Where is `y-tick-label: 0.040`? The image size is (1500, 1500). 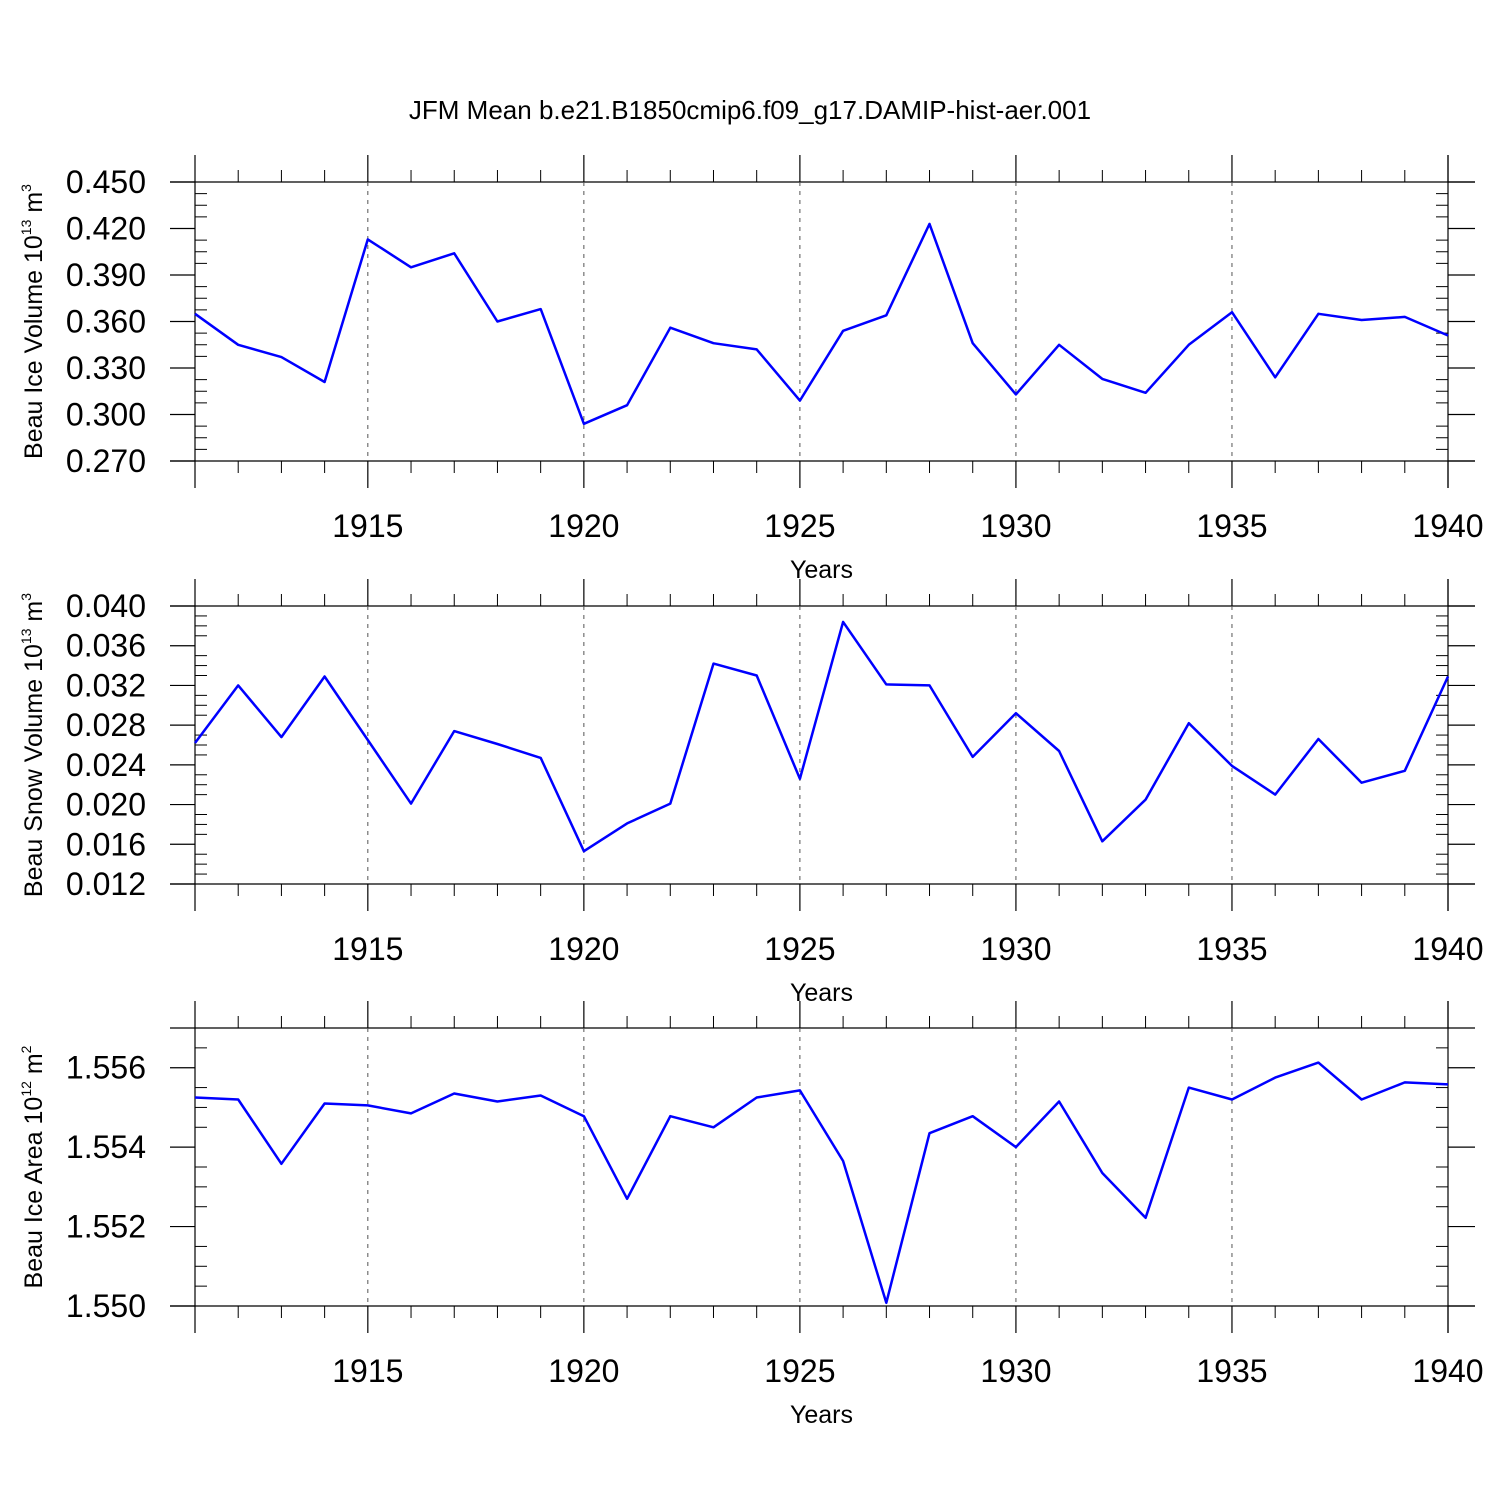
y-tick-label: 0.040 is located at coordinates (106, 606).